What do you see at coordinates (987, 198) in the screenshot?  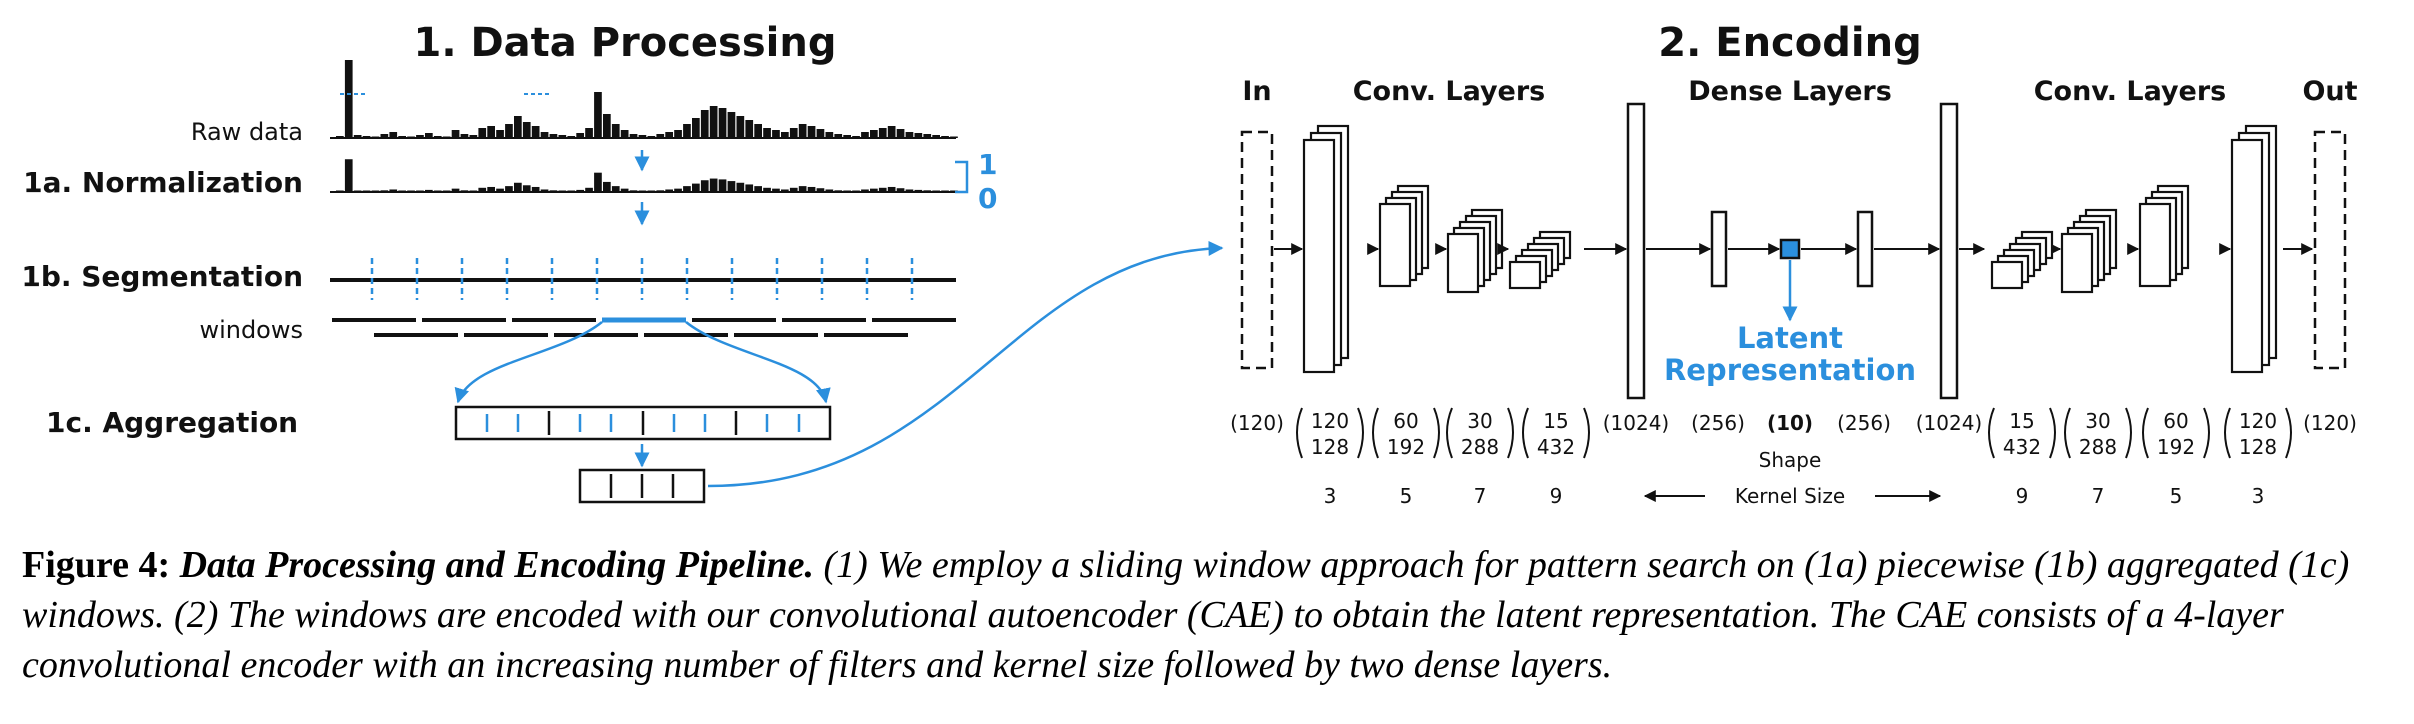 I see `norm-range-lo: 0` at bounding box center [987, 198].